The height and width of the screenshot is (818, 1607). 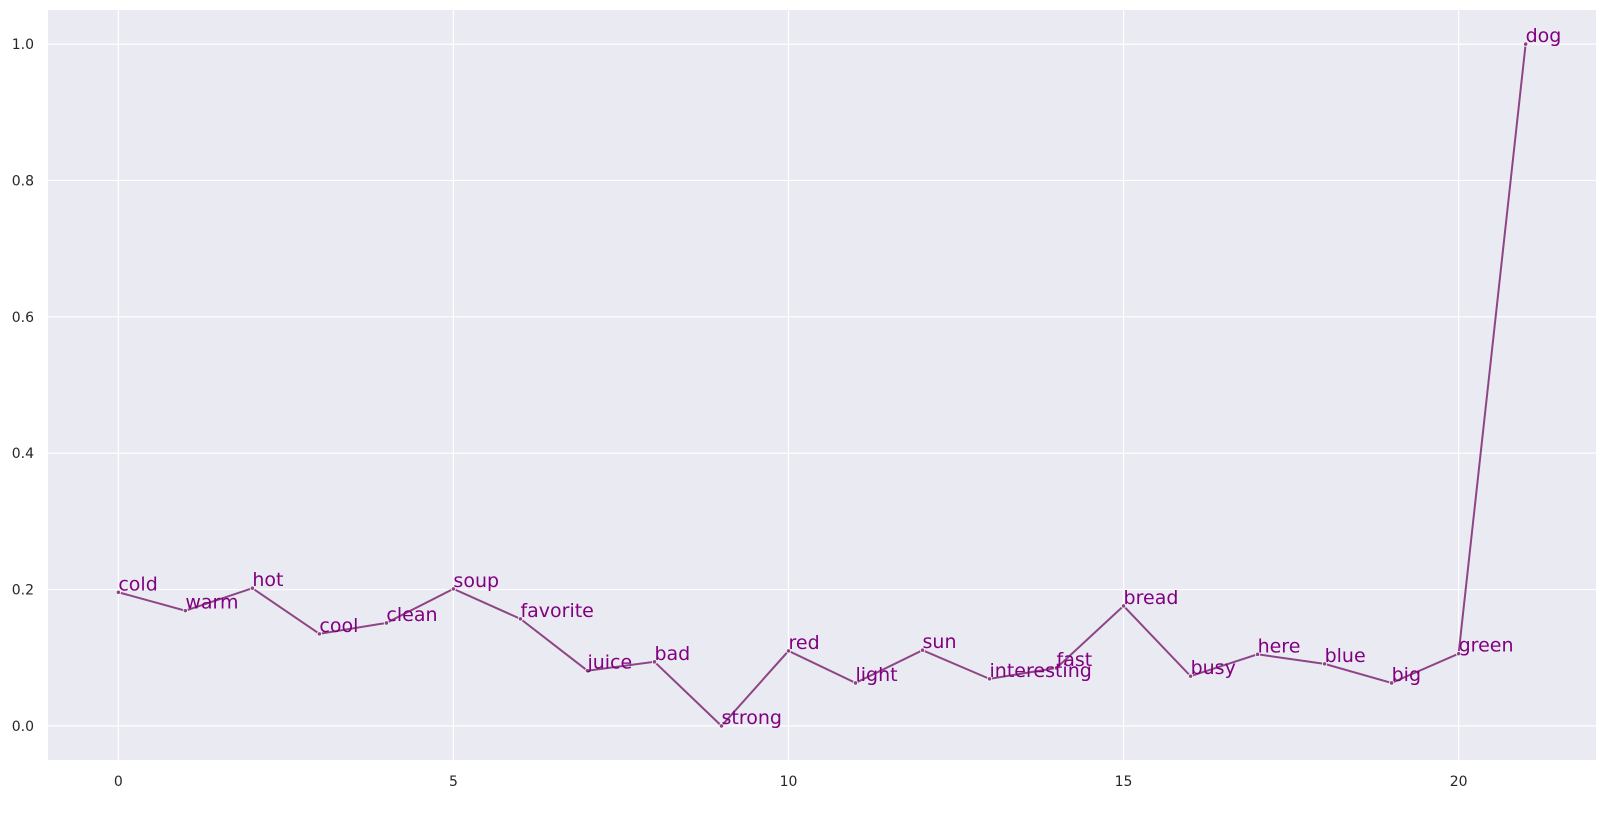 What do you see at coordinates (1345, 656) in the screenshot?
I see `point-label: blue` at bounding box center [1345, 656].